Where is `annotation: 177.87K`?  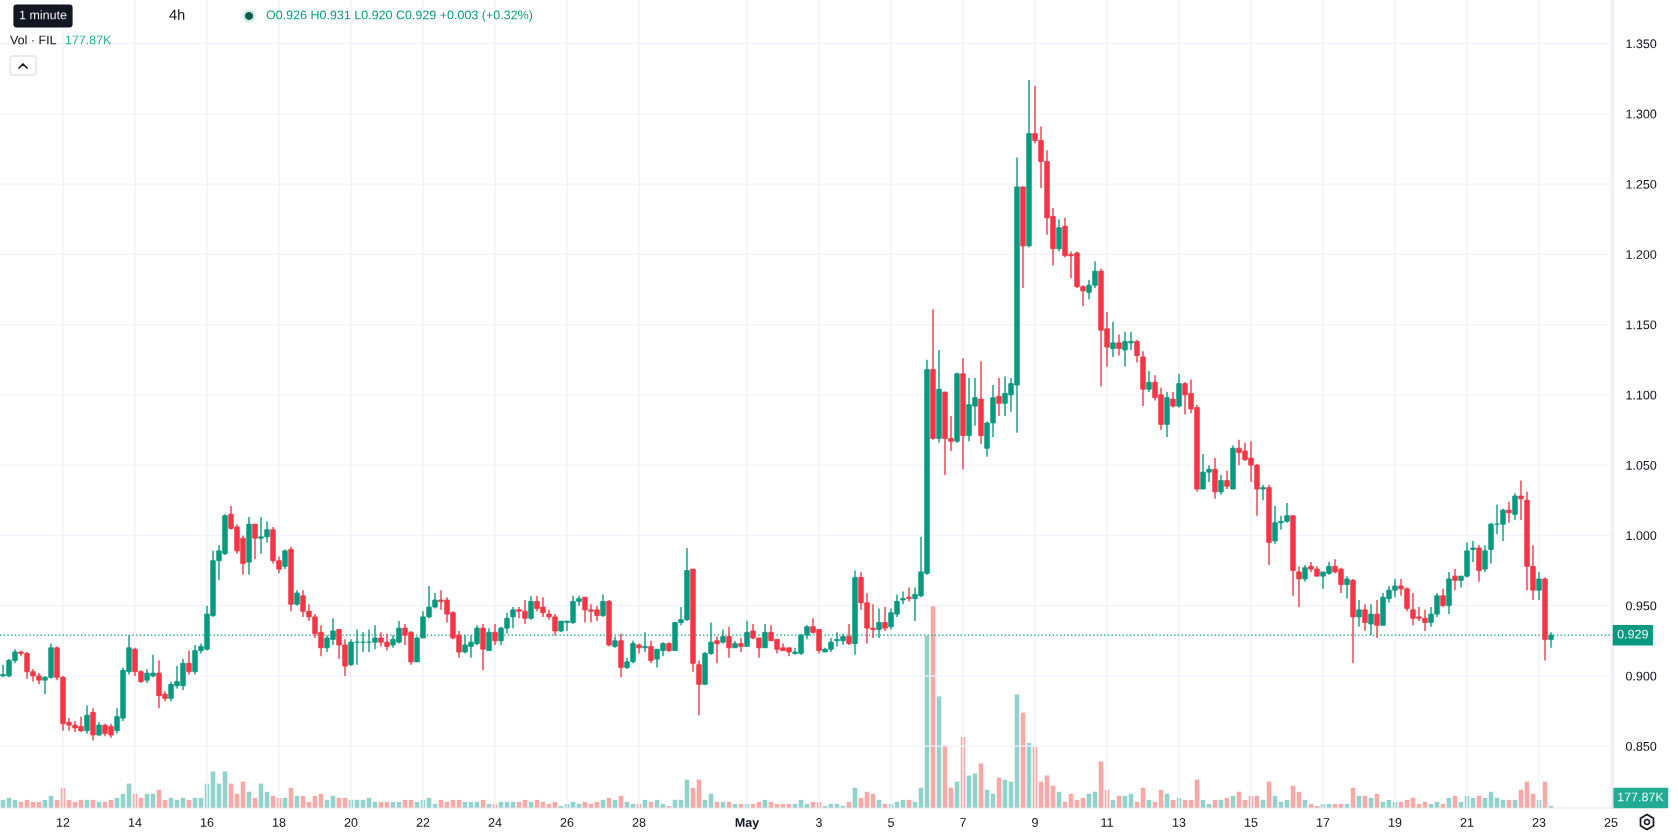
annotation: 177.87K is located at coordinates (88, 40).